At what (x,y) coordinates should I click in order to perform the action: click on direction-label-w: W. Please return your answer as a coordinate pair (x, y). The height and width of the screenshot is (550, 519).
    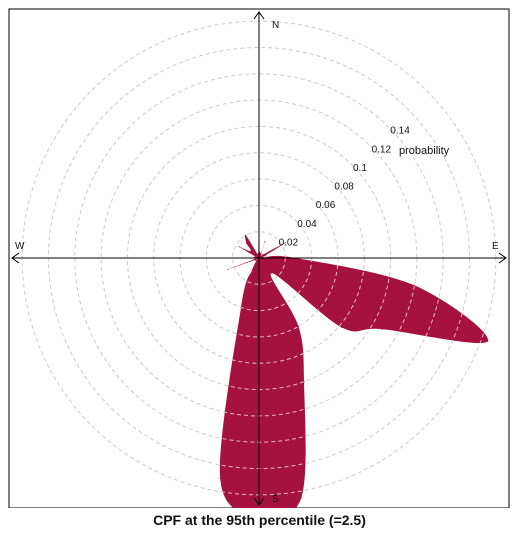
    Looking at the image, I should click on (20, 246).